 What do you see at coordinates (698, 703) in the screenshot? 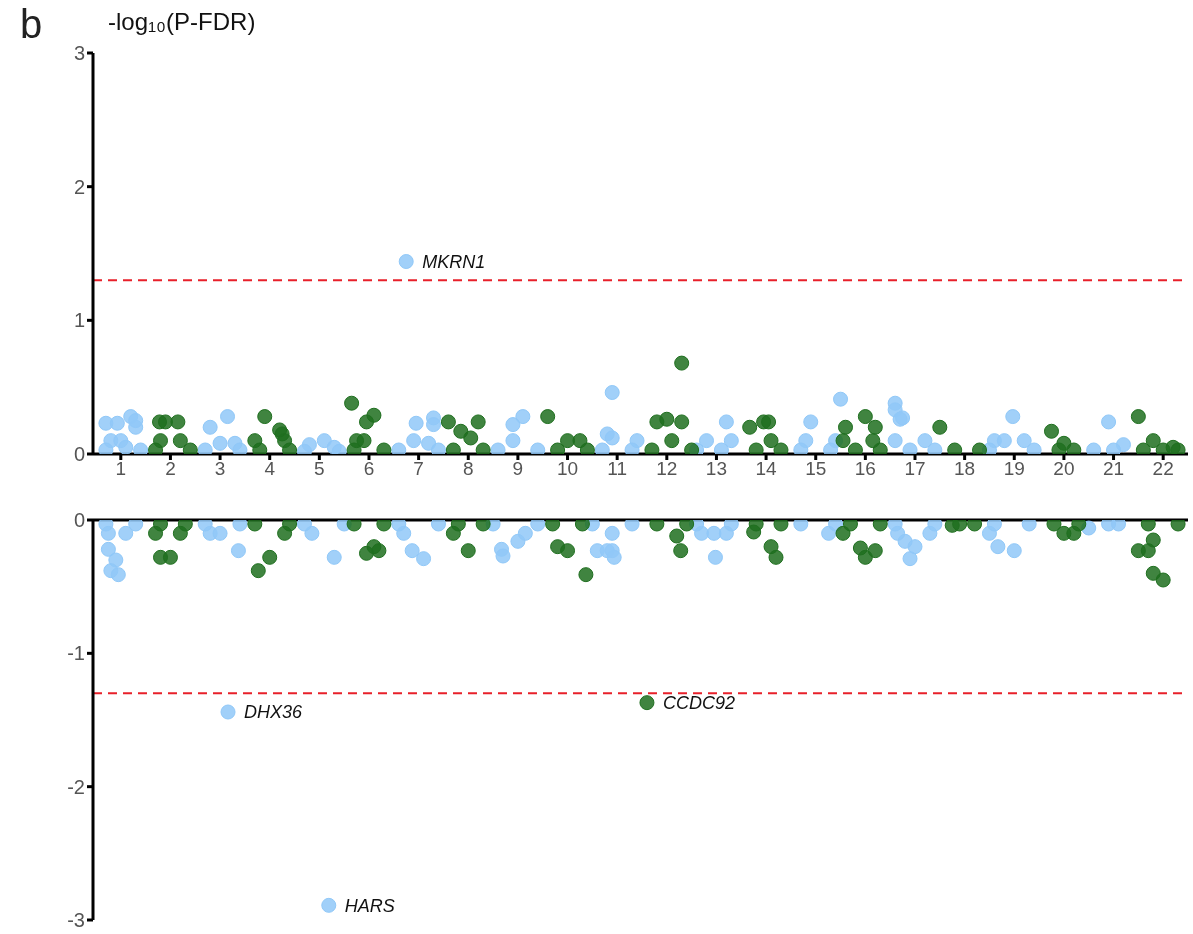
I see `annotation: CCDC92` at bounding box center [698, 703].